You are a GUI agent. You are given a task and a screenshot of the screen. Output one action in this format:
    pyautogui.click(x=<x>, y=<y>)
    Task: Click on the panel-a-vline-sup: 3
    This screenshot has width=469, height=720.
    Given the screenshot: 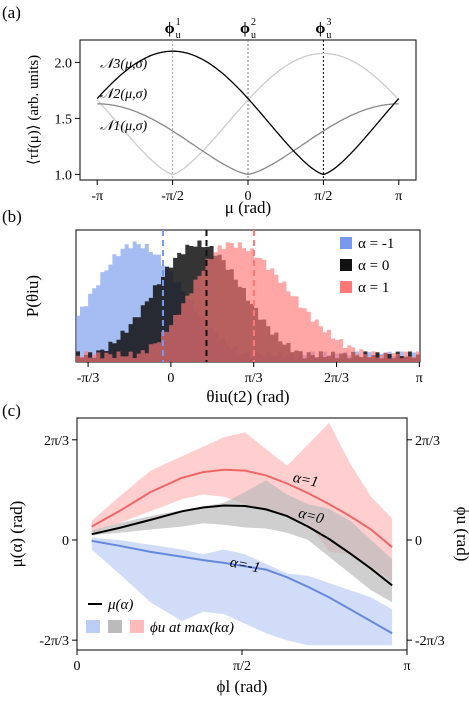 What is the action you would take?
    pyautogui.click(x=328, y=22)
    